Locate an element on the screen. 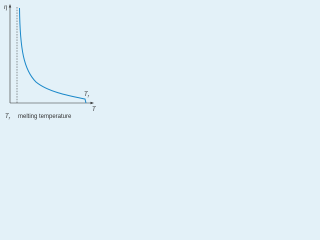  legend-subscript: f is located at coordinates (10, 118).